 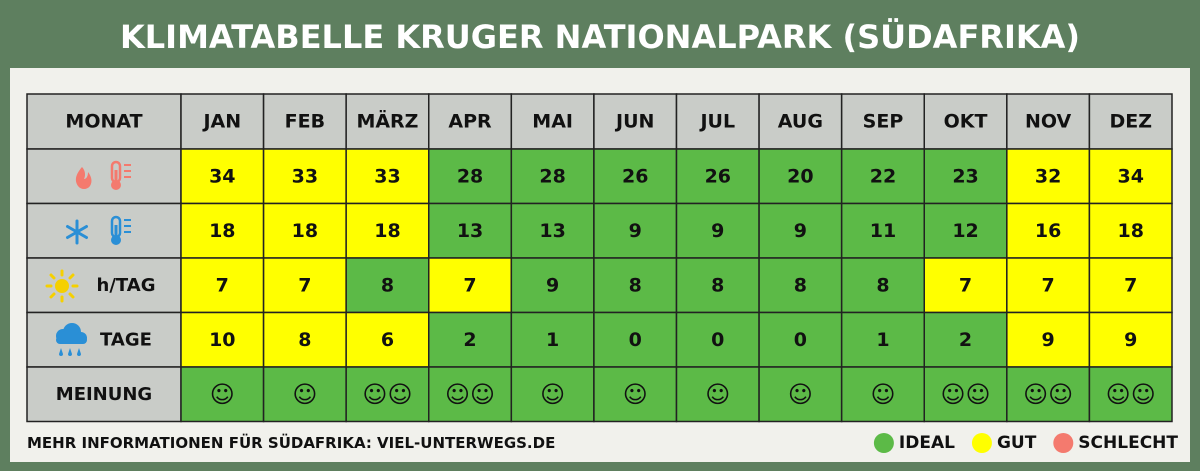 What do you see at coordinates (800, 122) in the screenshot?
I see `header-label: AUG` at bounding box center [800, 122].